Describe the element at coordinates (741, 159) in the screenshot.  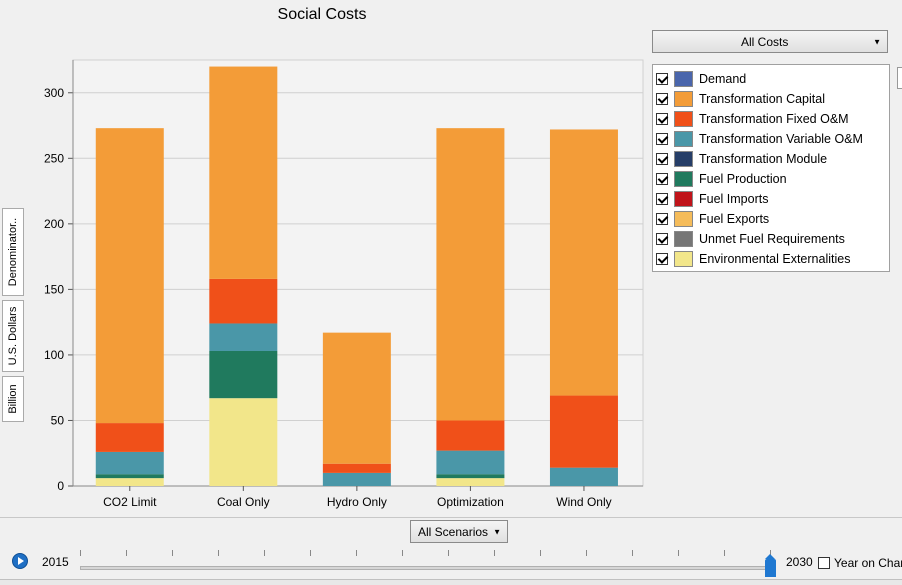
I see `legend-item: Transformation Module` at that location.